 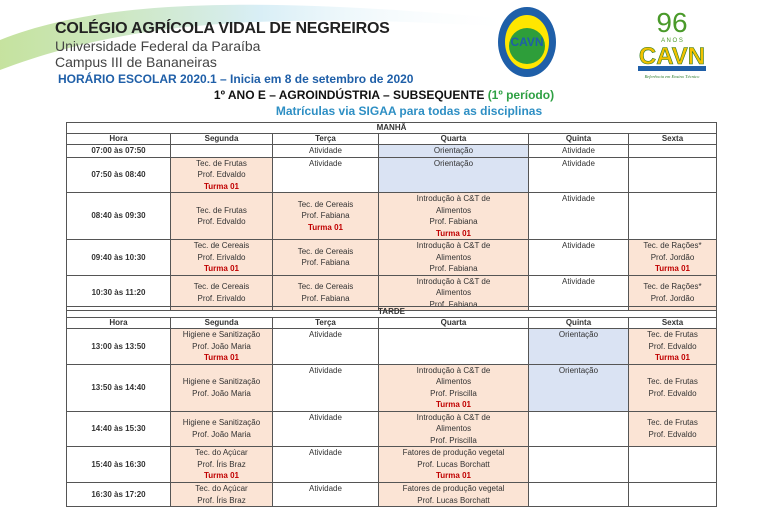 What do you see at coordinates (221, 174) in the screenshot?
I see `class-cell: Tec. de Frutas Prof. Edvaldo Turma 01` at bounding box center [221, 174].